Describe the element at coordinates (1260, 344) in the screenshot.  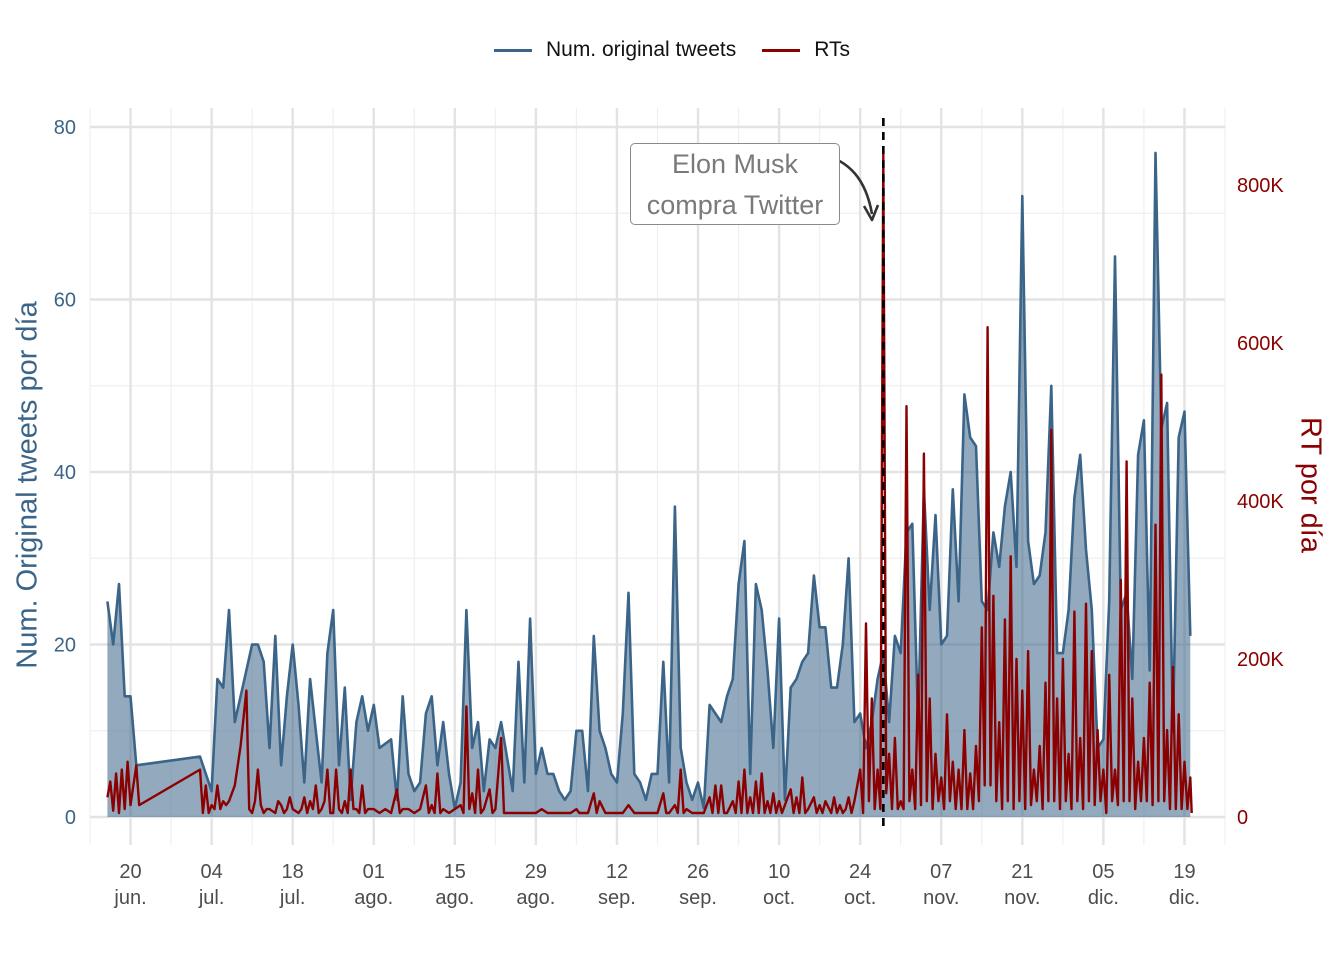
I see `y-tick-label-right: 600K` at that location.